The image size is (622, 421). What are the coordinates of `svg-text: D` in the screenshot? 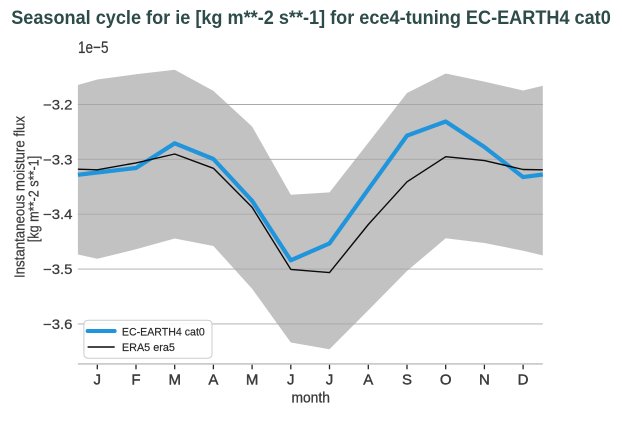 It's located at (523, 380).